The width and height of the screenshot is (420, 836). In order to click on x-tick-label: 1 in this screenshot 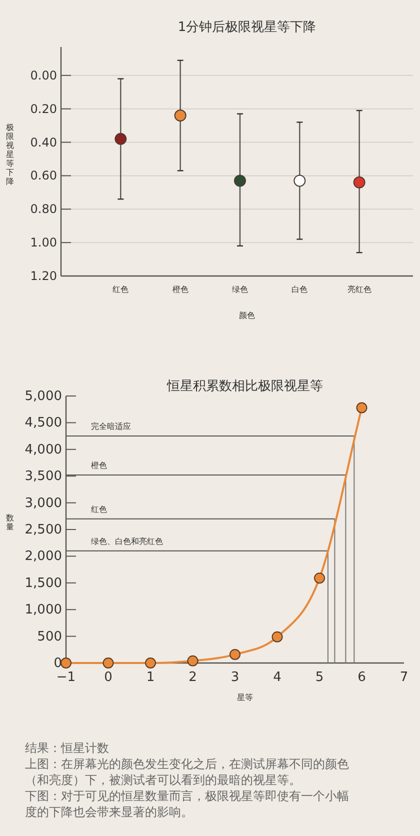, I will do `click(150, 677)`.